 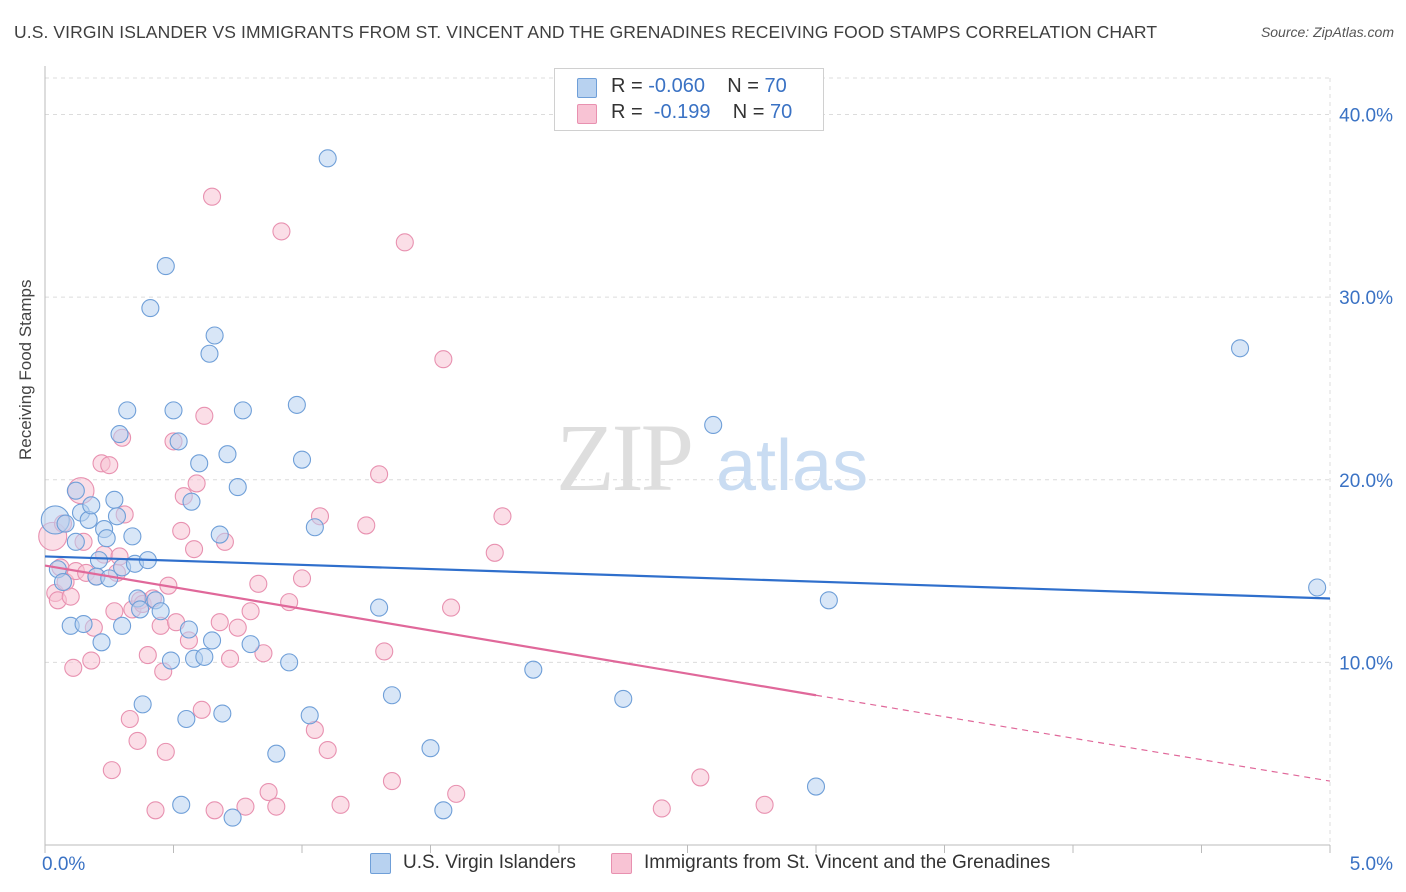 What do you see at coordinates (380, 863) in the screenshot?
I see `series-legend-swatch-blue` at bounding box center [380, 863].